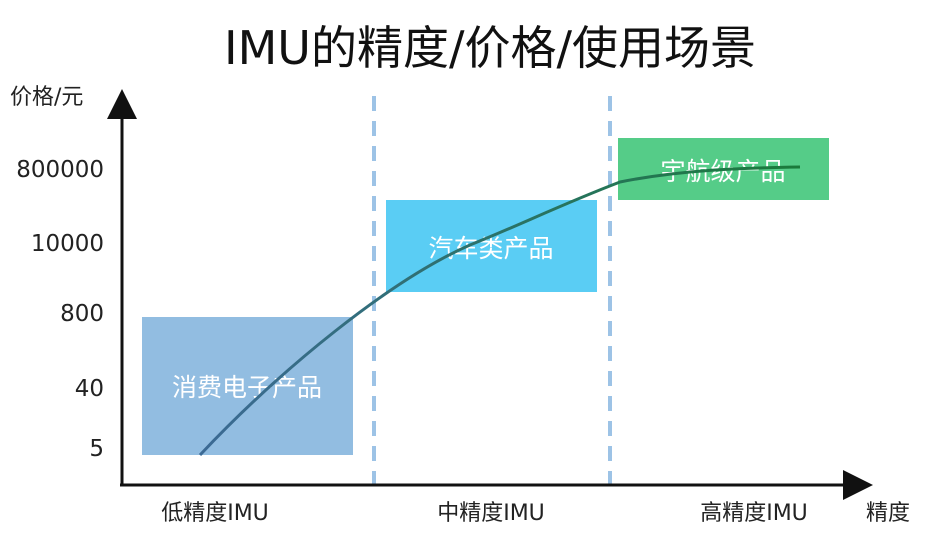 Image resolution: width=933 pixels, height=540 pixels. Describe the element at coordinates (490, 48) in the screenshot. I see `diagram-title: IMU的精度/价格/使用场景` at that location.